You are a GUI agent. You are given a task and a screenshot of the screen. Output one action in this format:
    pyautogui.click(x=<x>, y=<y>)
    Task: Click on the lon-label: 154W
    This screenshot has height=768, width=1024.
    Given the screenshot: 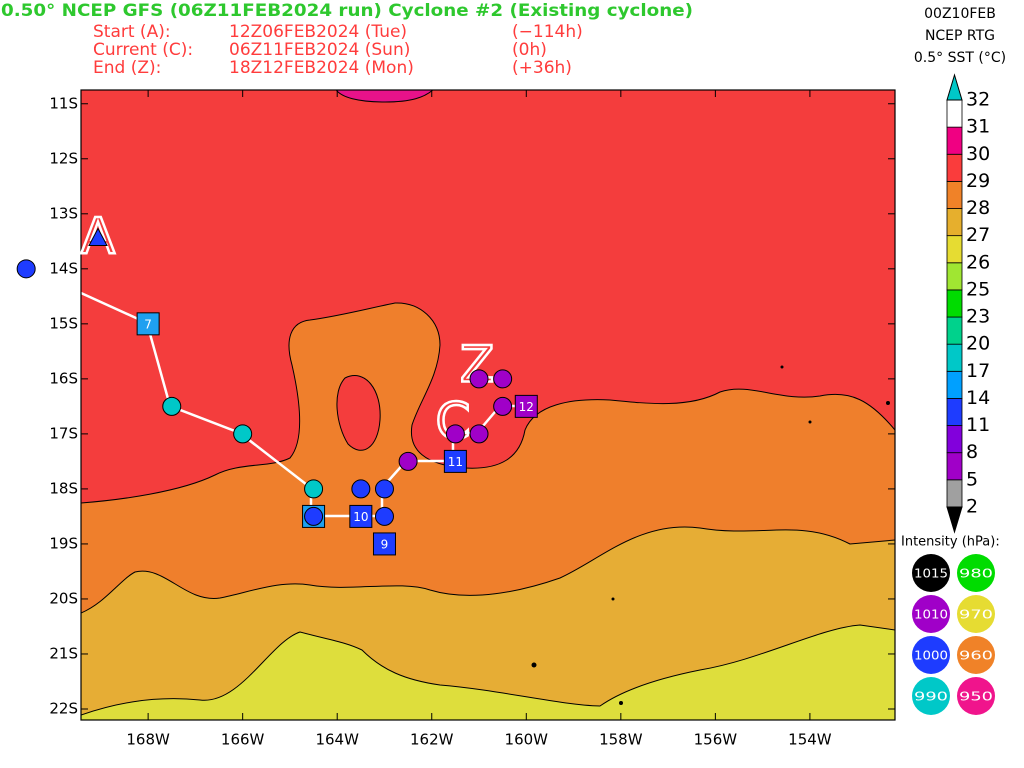 What is the action you would take?
    pyautogui.click(x=810, y=740)
    